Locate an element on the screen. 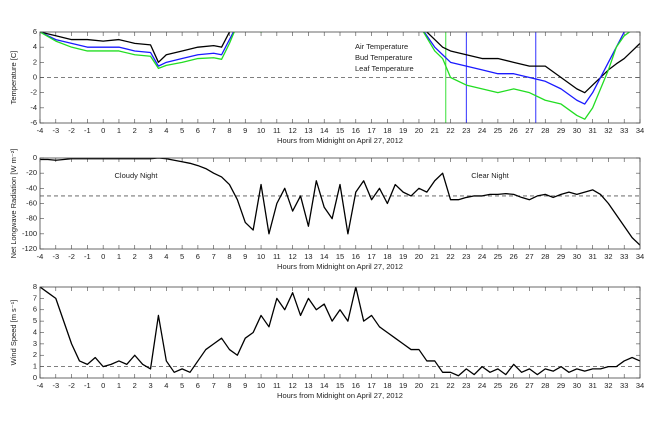  x-tick-label: -3 is located at coordinates (55, 385).